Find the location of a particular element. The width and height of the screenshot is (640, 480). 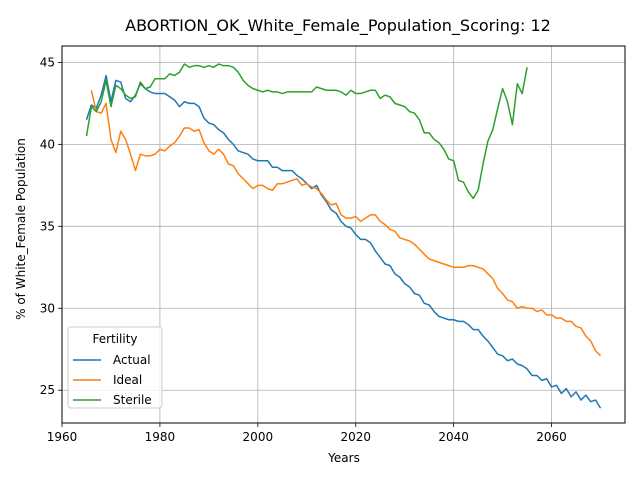

y-tick-label: 45 is located at coordinates (47, 62).